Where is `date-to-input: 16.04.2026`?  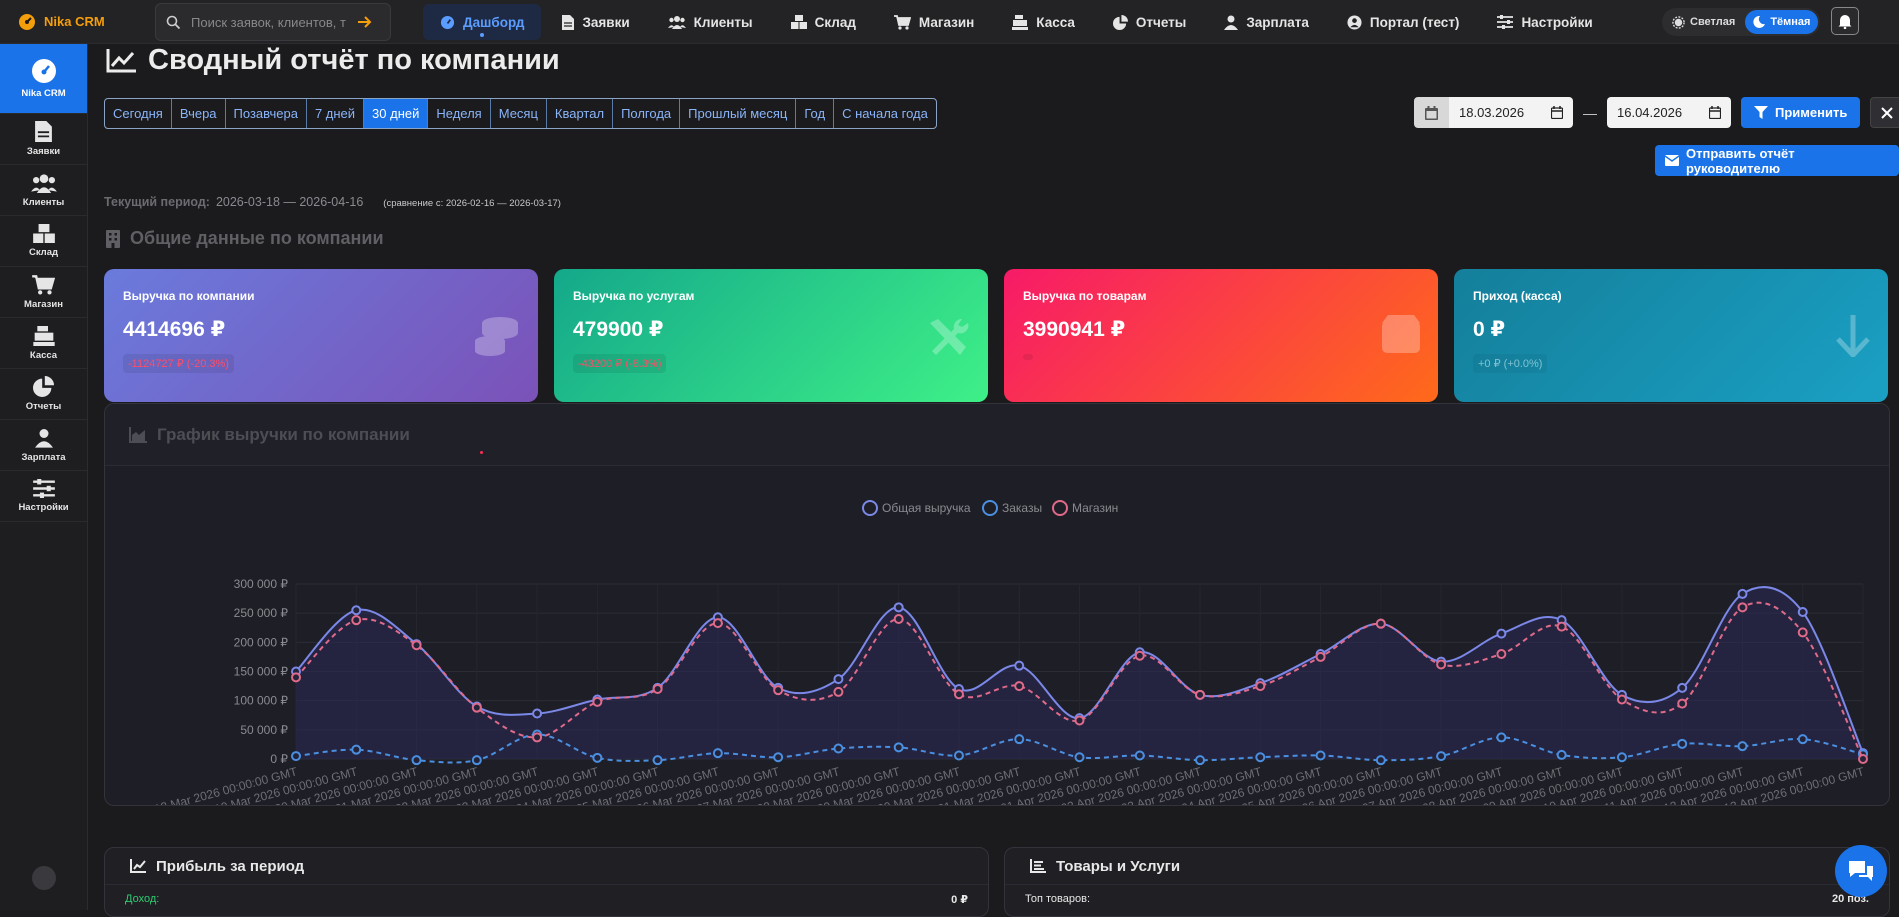 date-to-input: 16.04.2026 is located at coordinates (1669, 112).